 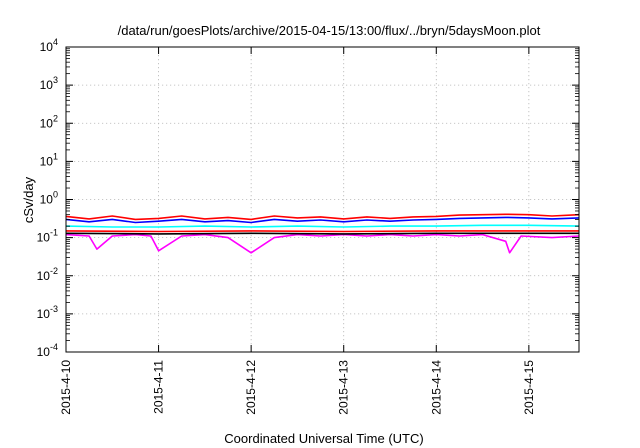 What do you see at coordinates (322, 217) in the screenshot?
I see `series-5-line` at bounding box center [322, 217].